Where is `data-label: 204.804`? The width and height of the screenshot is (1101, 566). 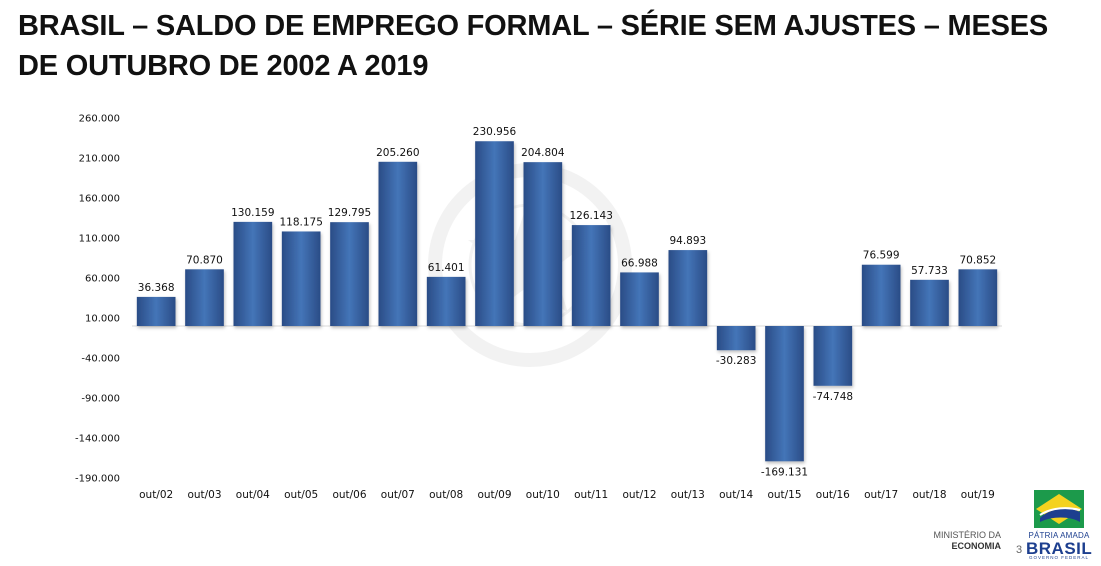 data-label: 204.804 is located at coordinates (543, 153).